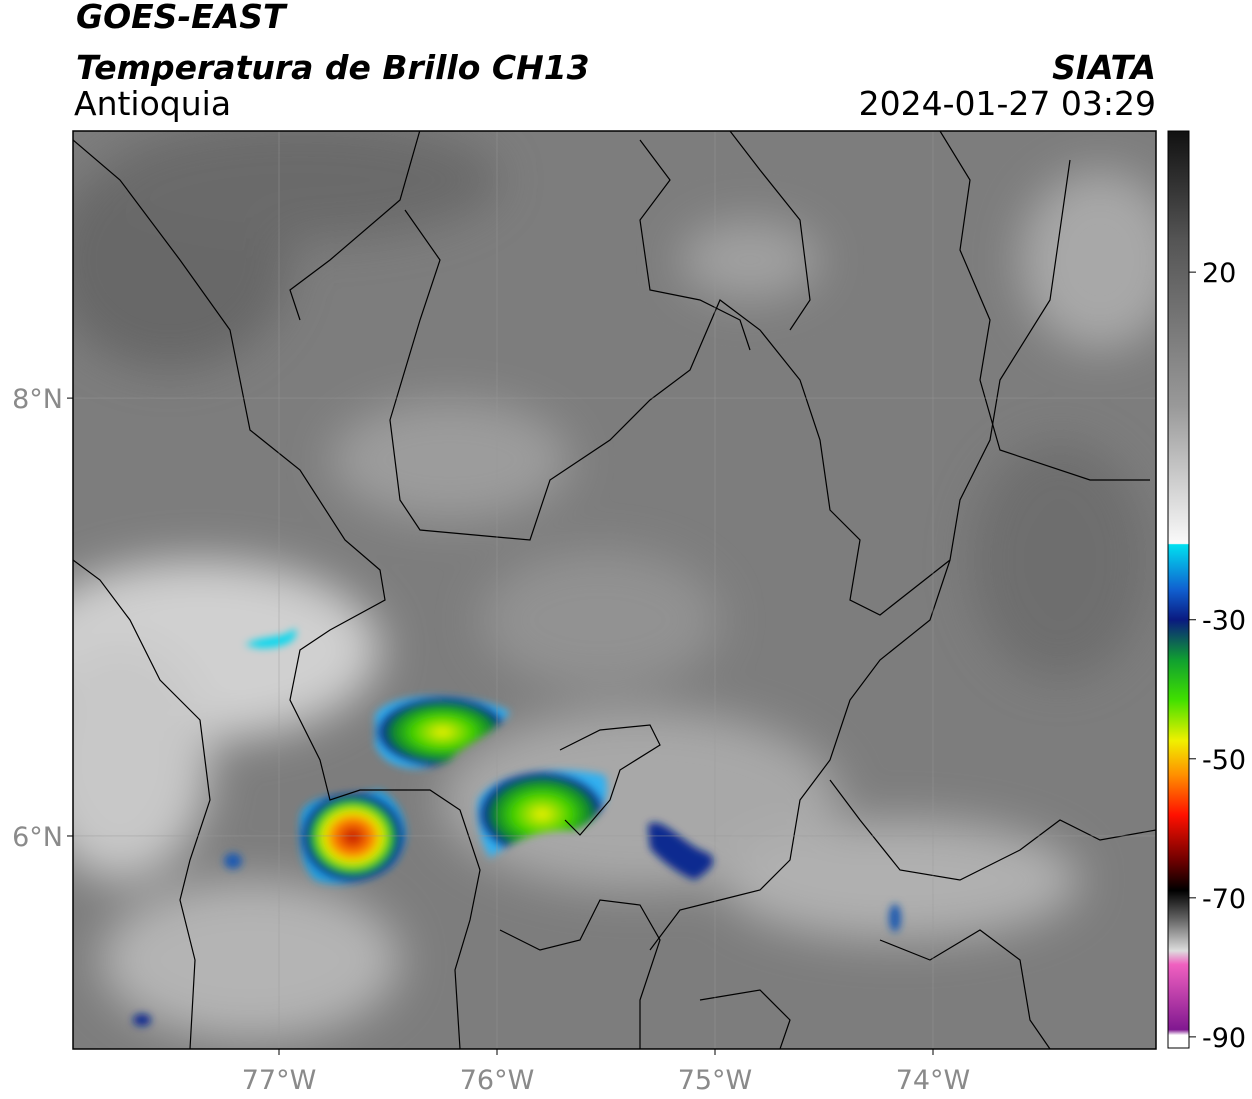 The width and height of the screenshot is (1252, 1099). I want to click on x-tick-label: 76°W, so click(497, 1080).